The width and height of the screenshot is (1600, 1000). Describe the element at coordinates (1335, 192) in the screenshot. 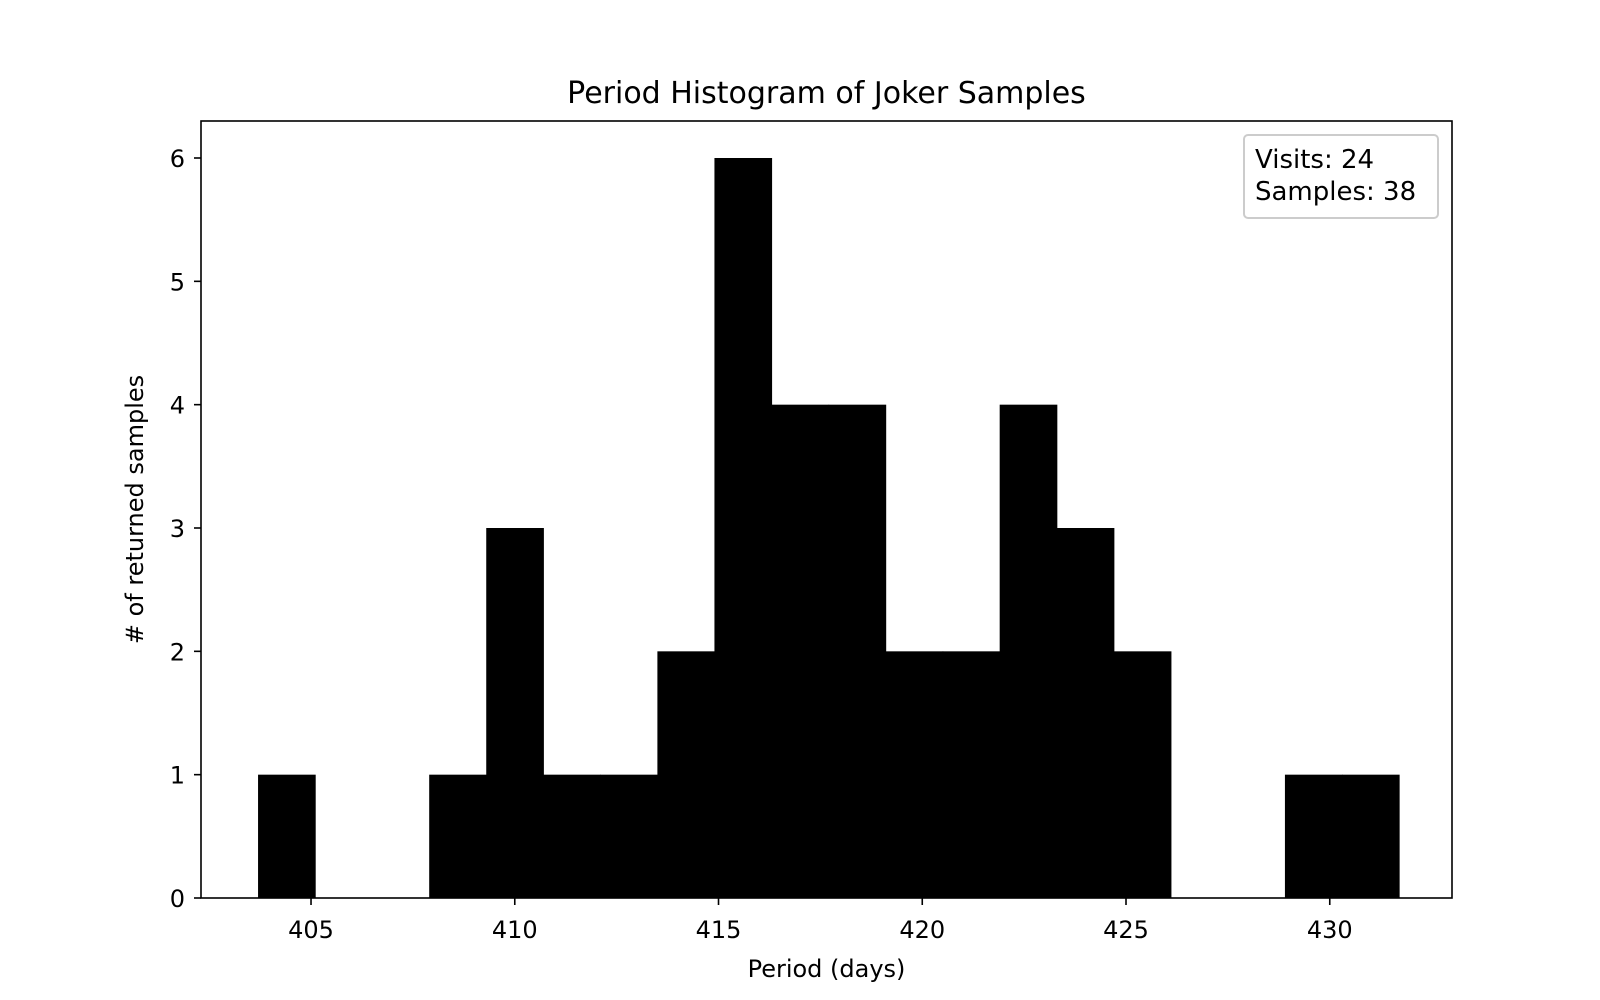

I see `legend-samples-text: Samples: 38` at that location.